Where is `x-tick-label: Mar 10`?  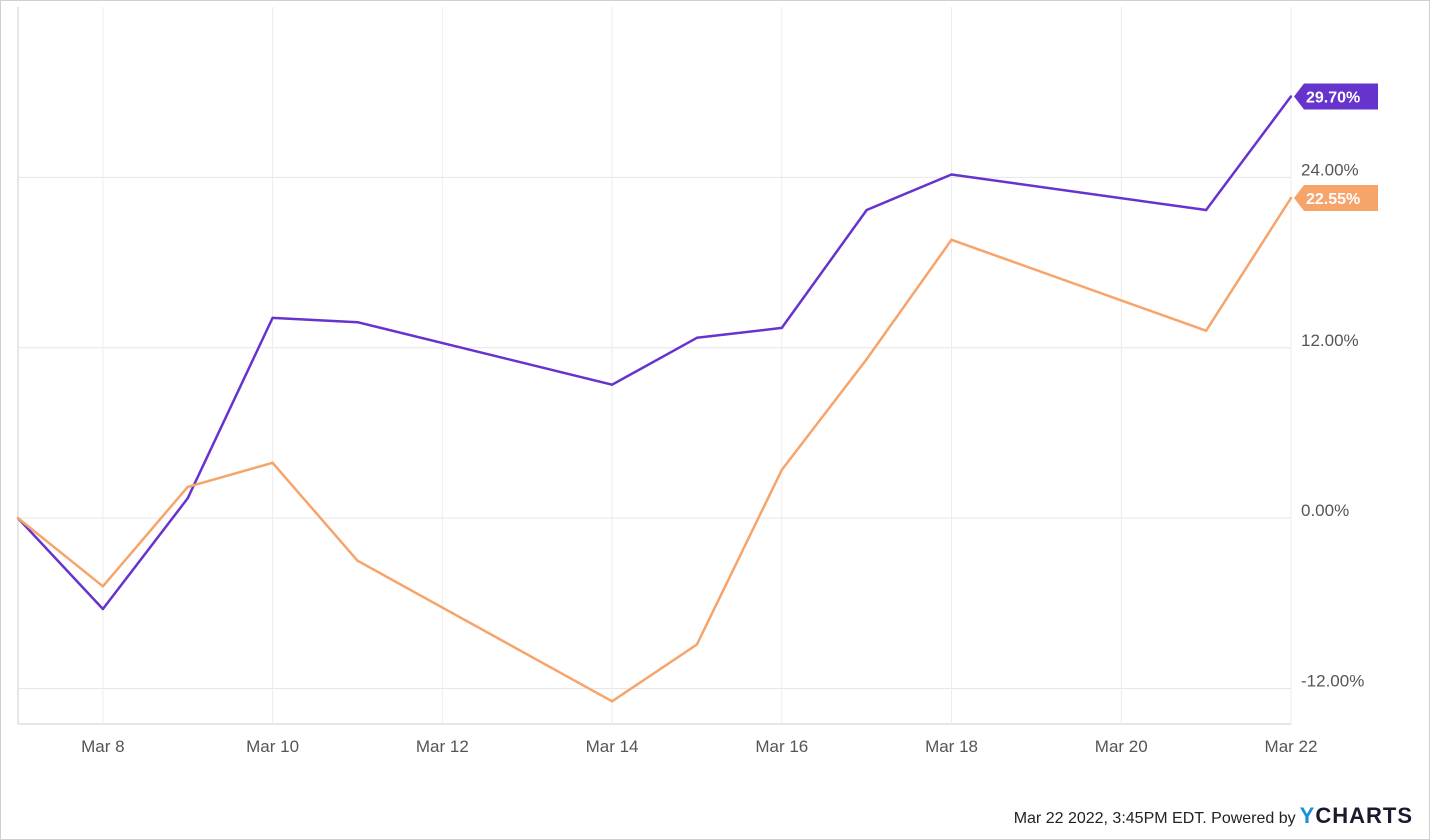
x-tick-label: Mar 10 is located at coordinates (272, 746).